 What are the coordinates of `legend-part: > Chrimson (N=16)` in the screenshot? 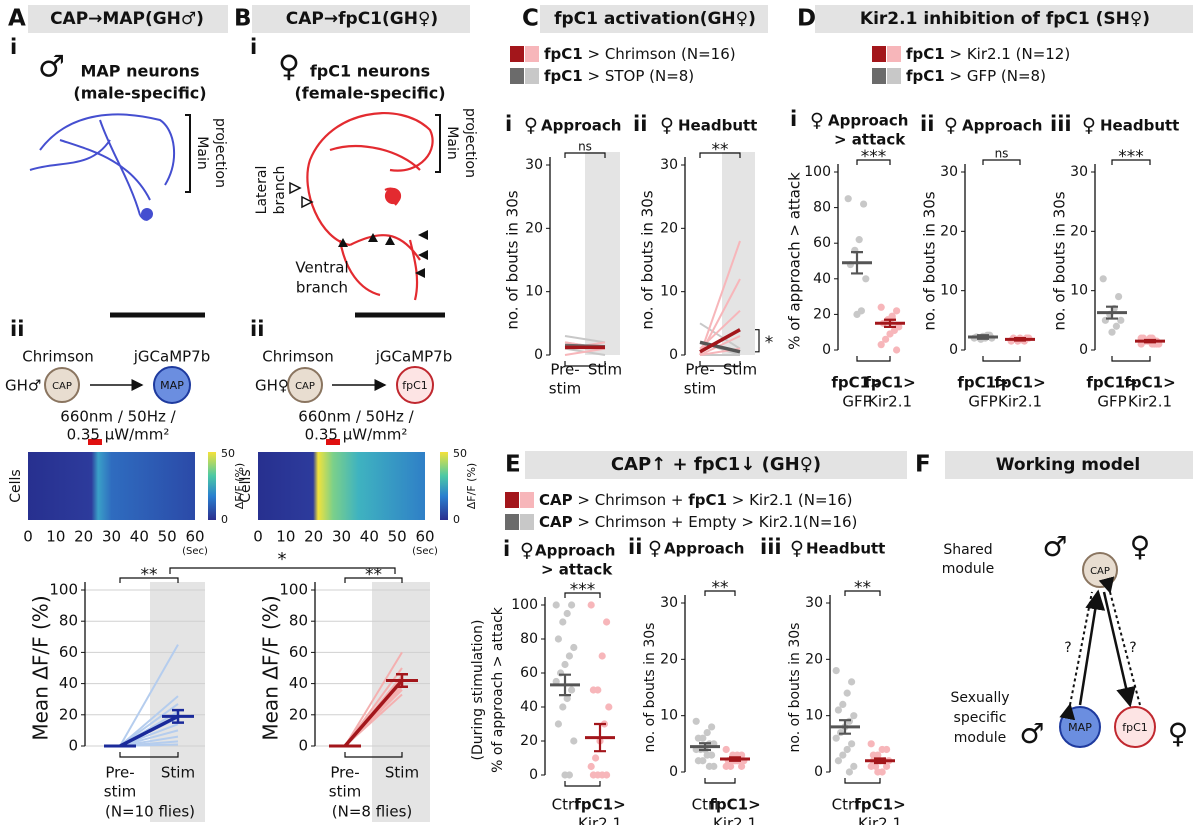 It's located at (659, 54).